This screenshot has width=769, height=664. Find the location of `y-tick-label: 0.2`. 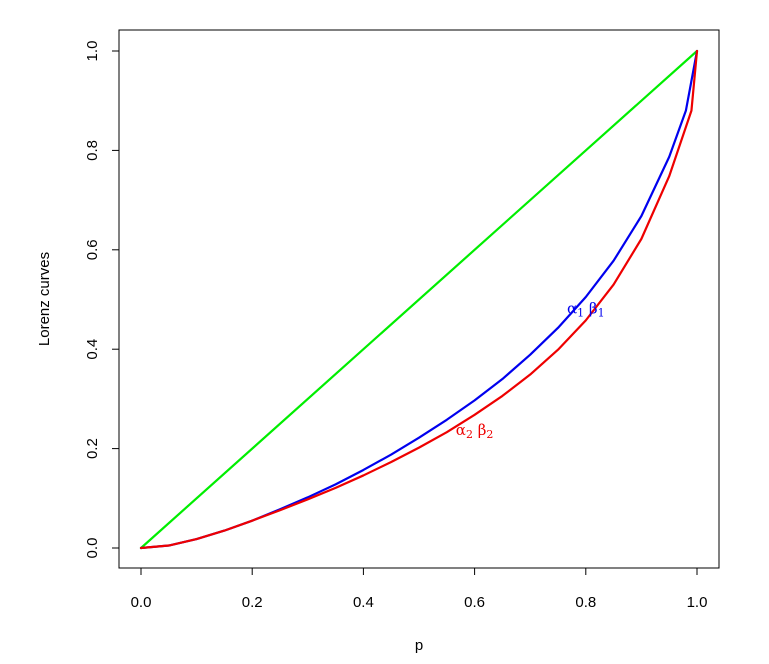

y-tick-label: 0.2 is located at coordinates (92, 448).